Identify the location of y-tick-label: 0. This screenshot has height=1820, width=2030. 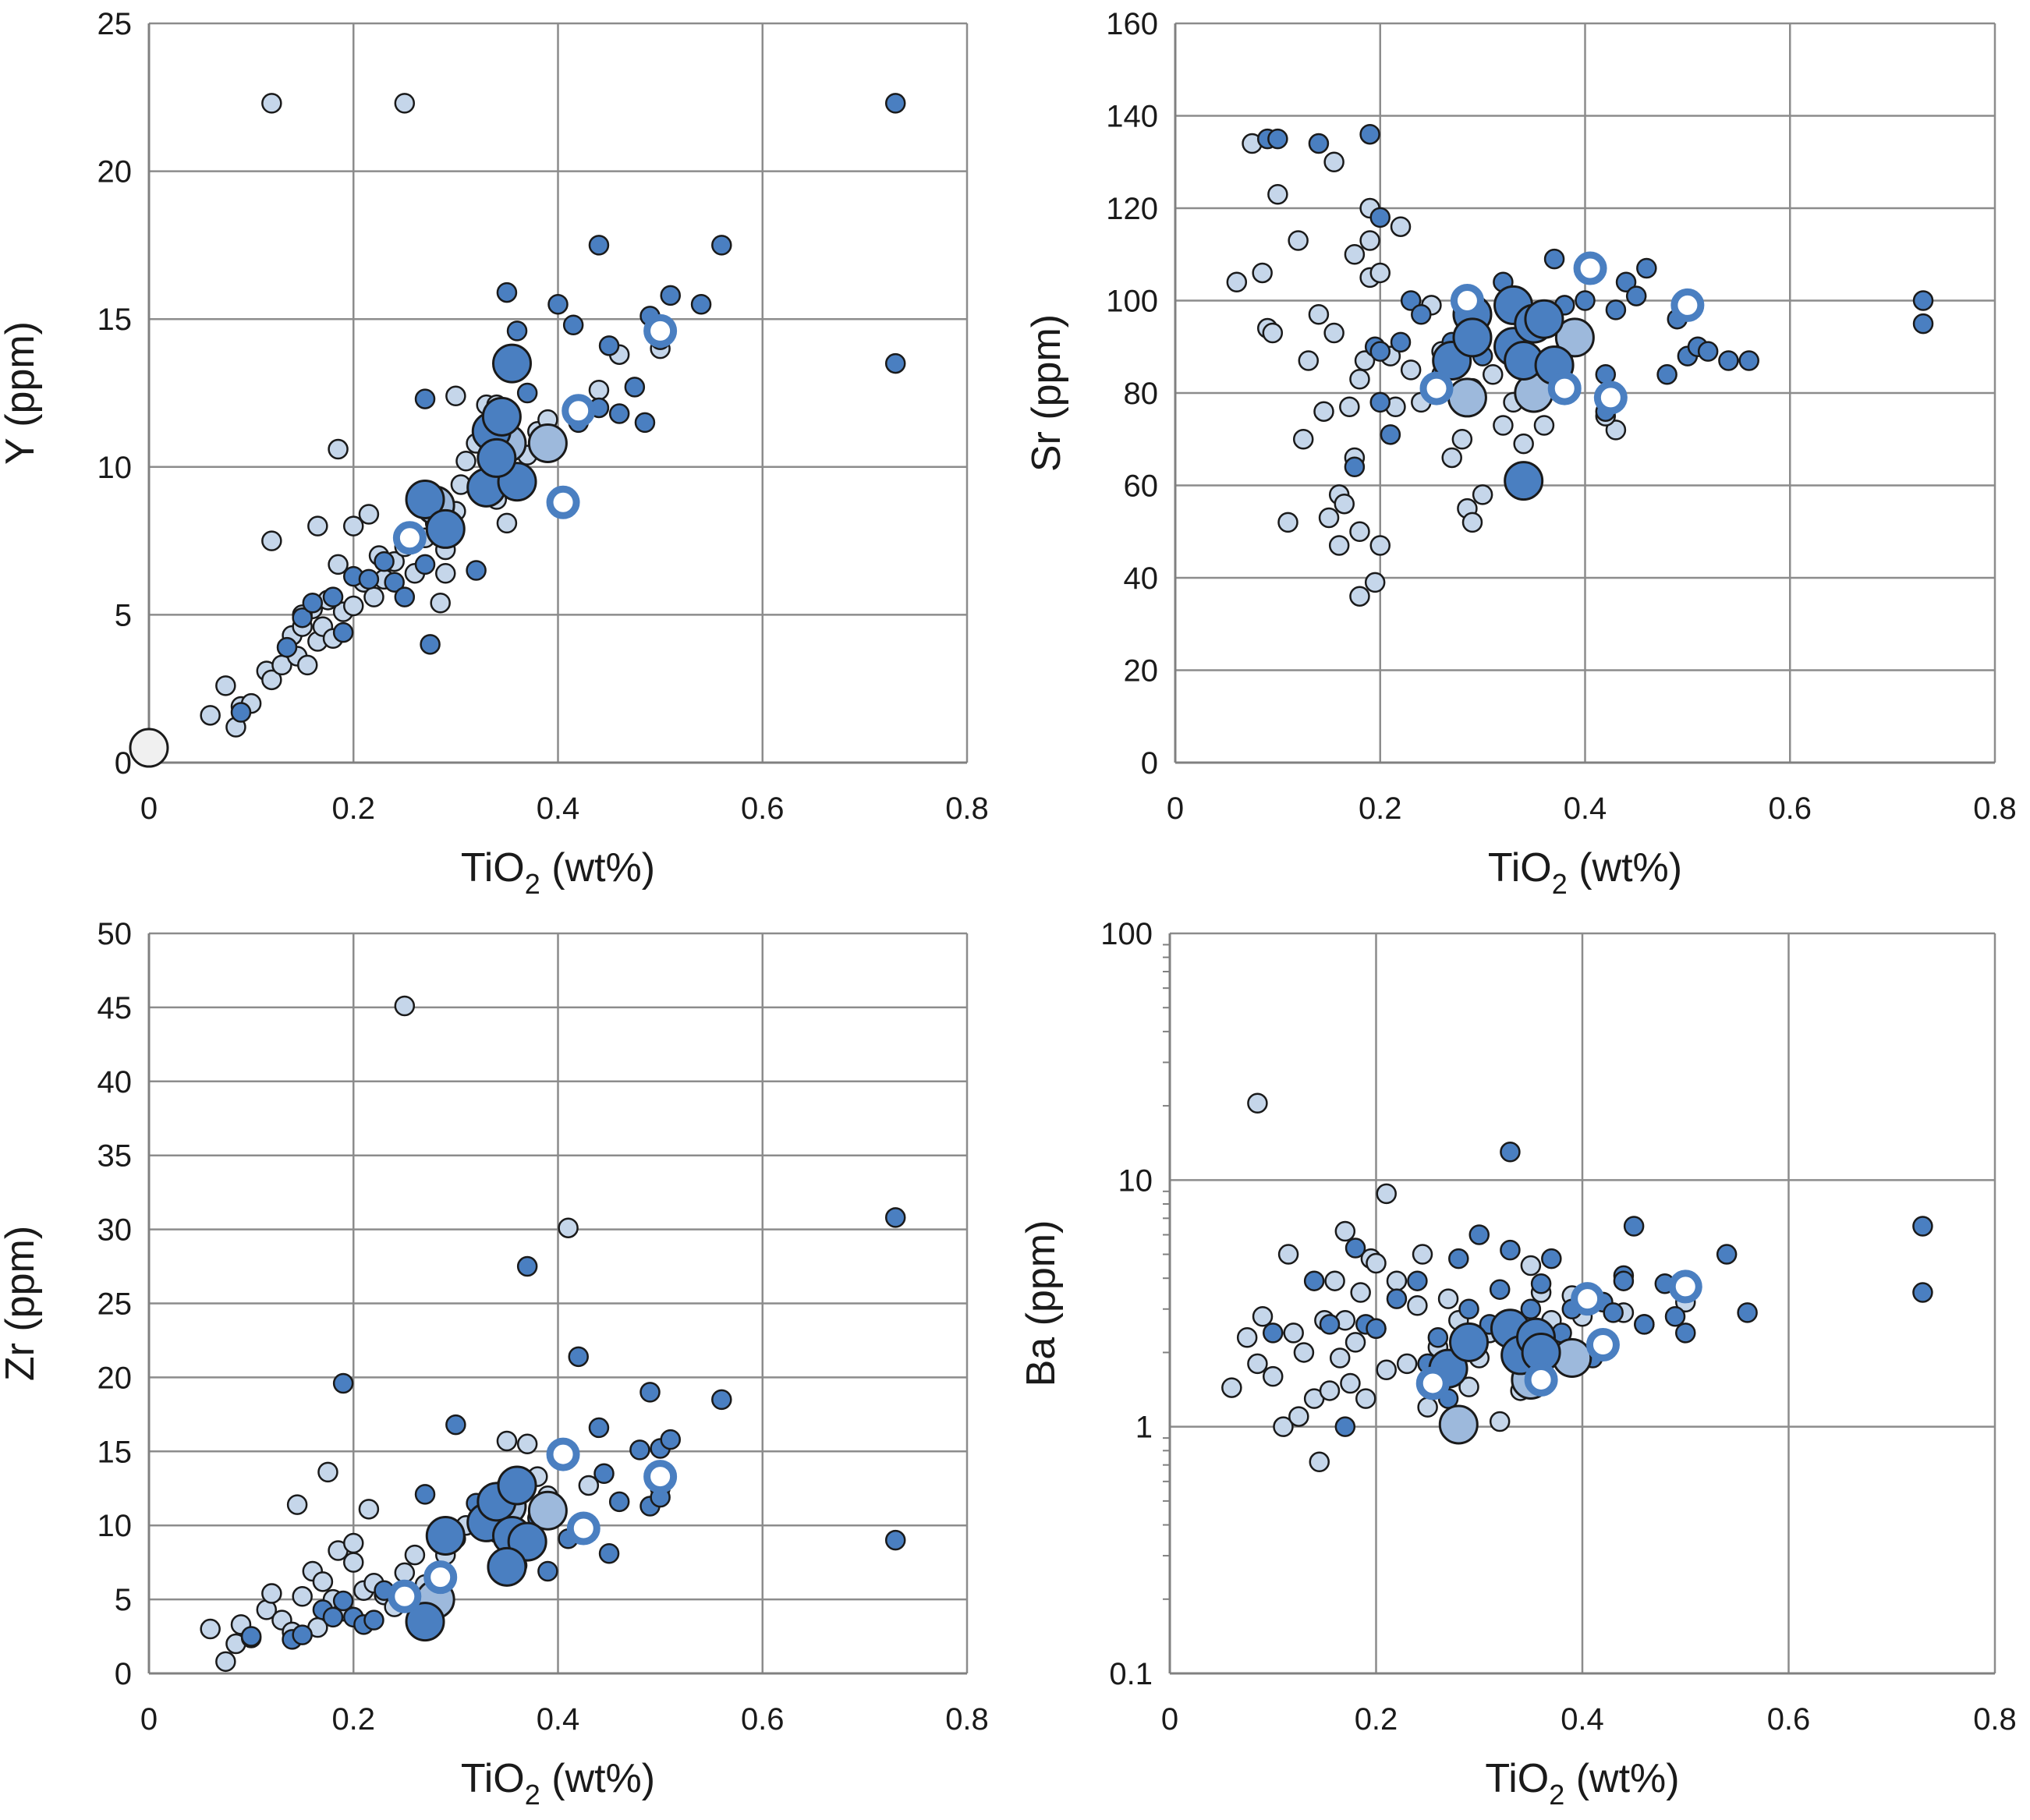
(1149, 763).